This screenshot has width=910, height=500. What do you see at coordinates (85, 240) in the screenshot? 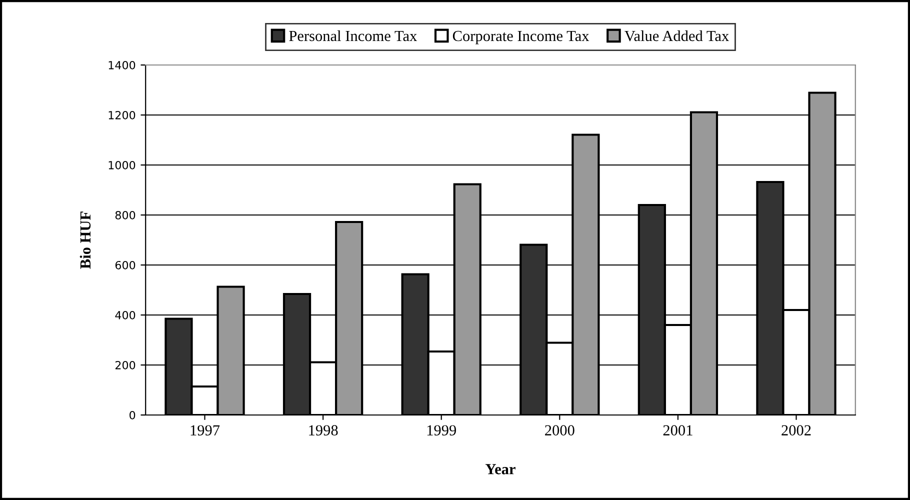
I see `y-axis-title: Bio HUF` at bounding box center [85, 240].